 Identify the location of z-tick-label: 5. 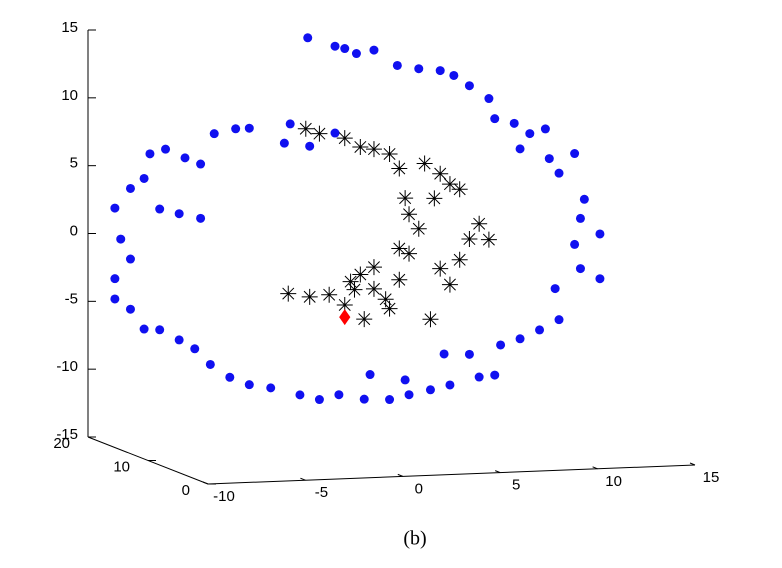
(74, 163).